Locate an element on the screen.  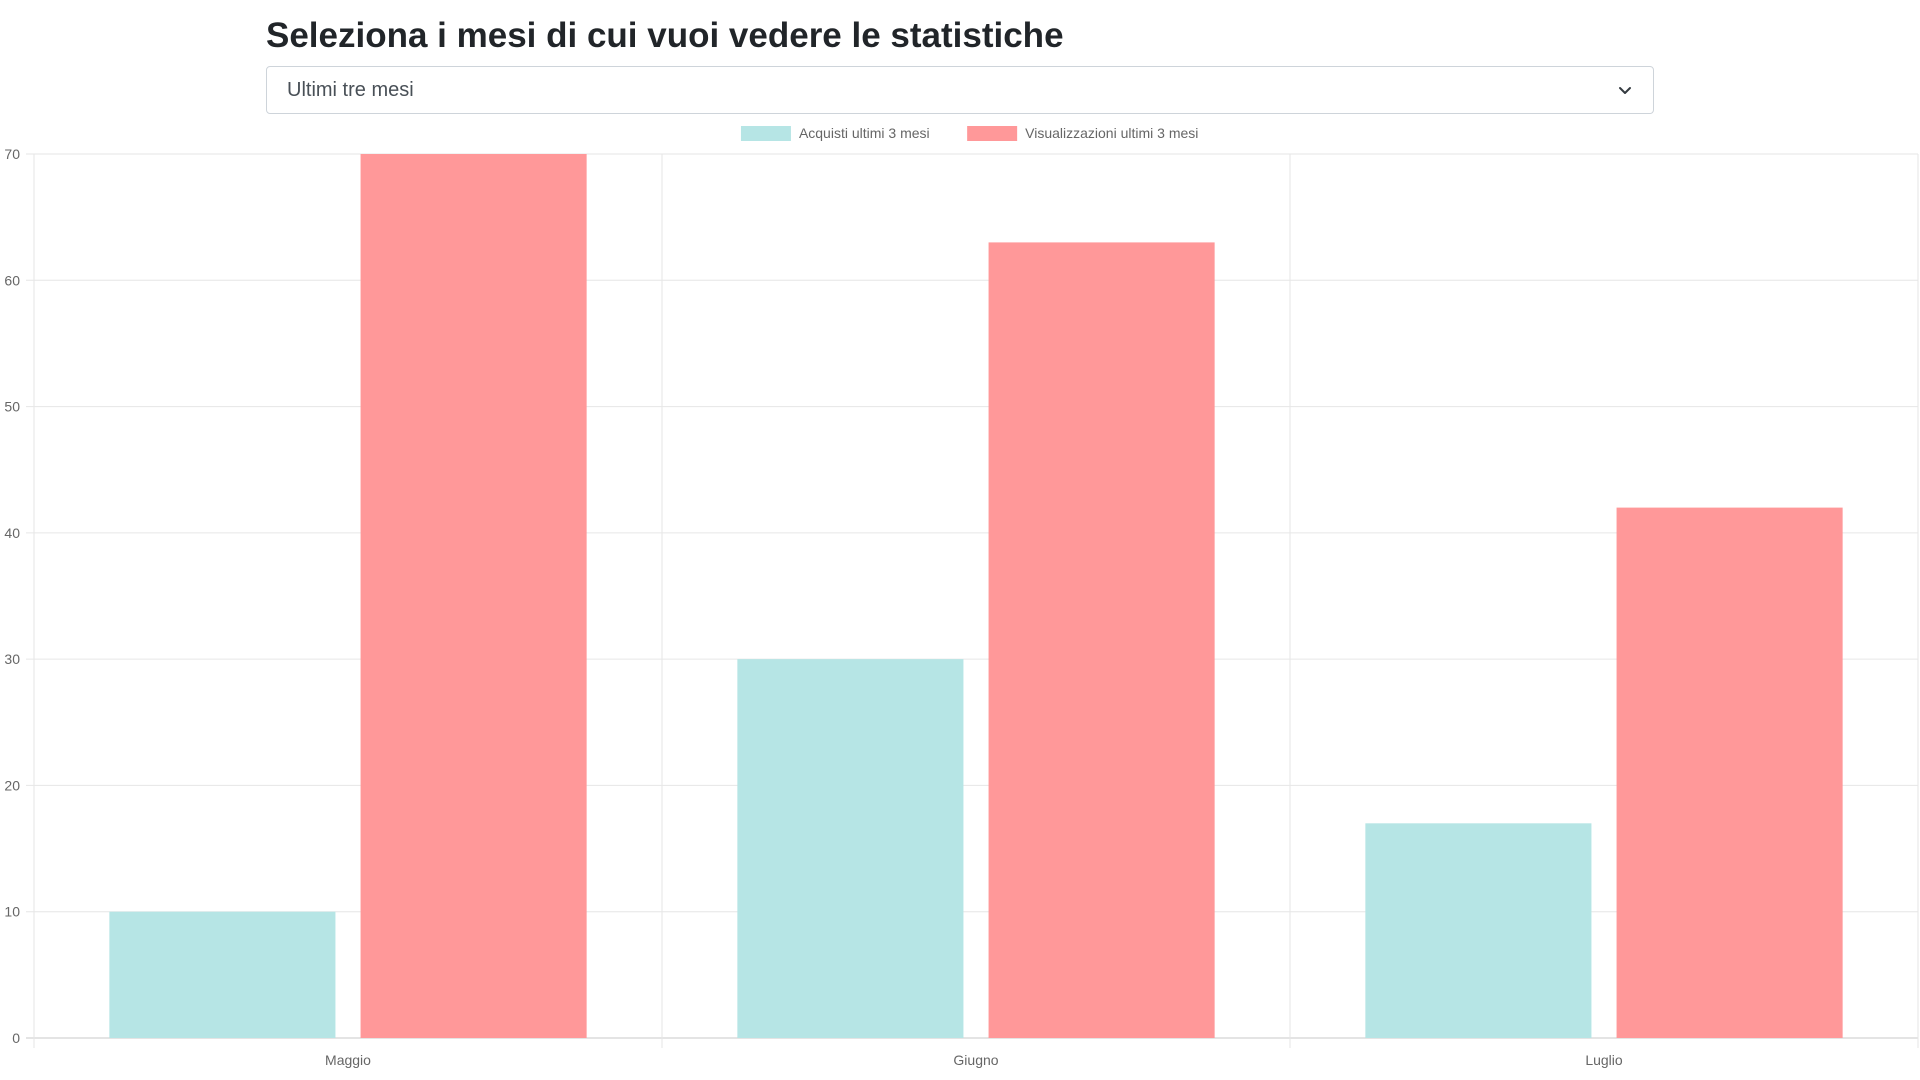
legend-label-1: Acquisti ultimi 3 mesi is located at coordinates (864, 133).